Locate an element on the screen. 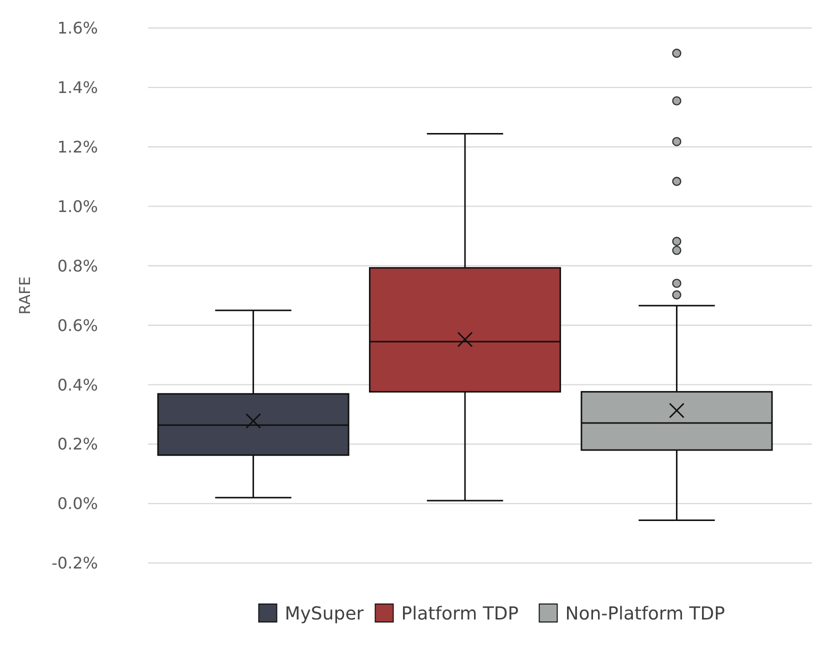  y-tick-label: 1.2% is located at coordinates (77, 146).